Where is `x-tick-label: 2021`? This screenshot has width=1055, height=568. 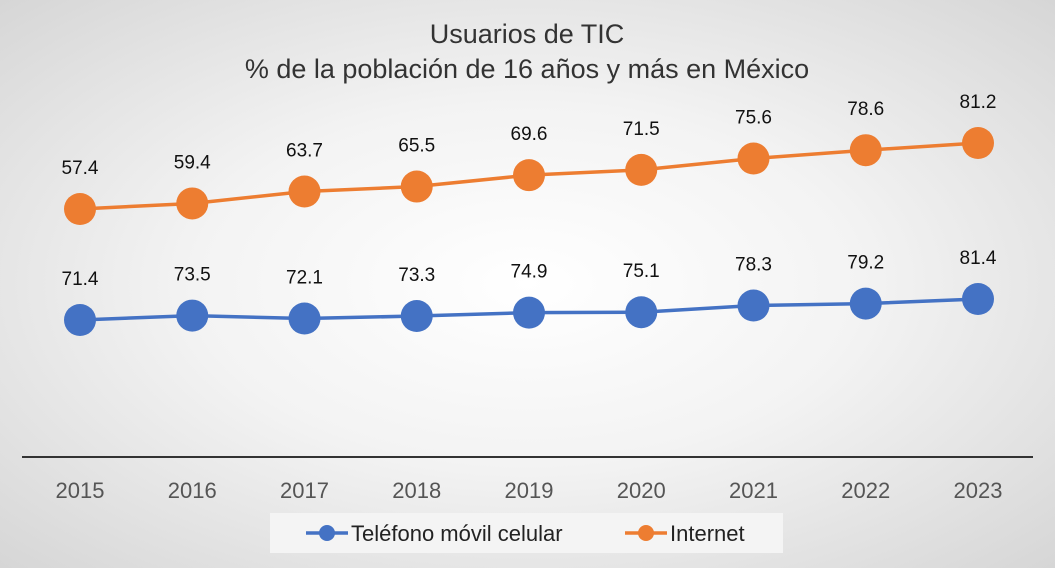 x-tick-label: 2021 is located at coordinates (753, 490).